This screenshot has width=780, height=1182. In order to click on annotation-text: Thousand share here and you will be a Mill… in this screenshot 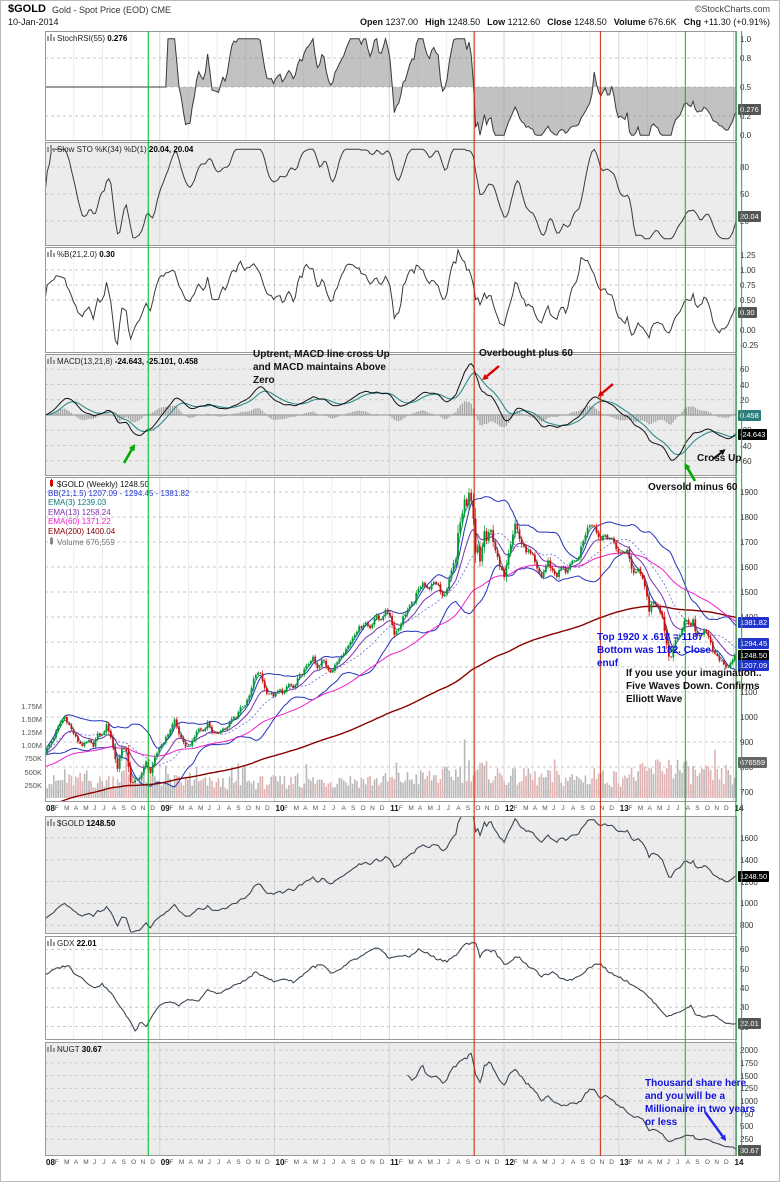, I will do `click(700, 1103)`.